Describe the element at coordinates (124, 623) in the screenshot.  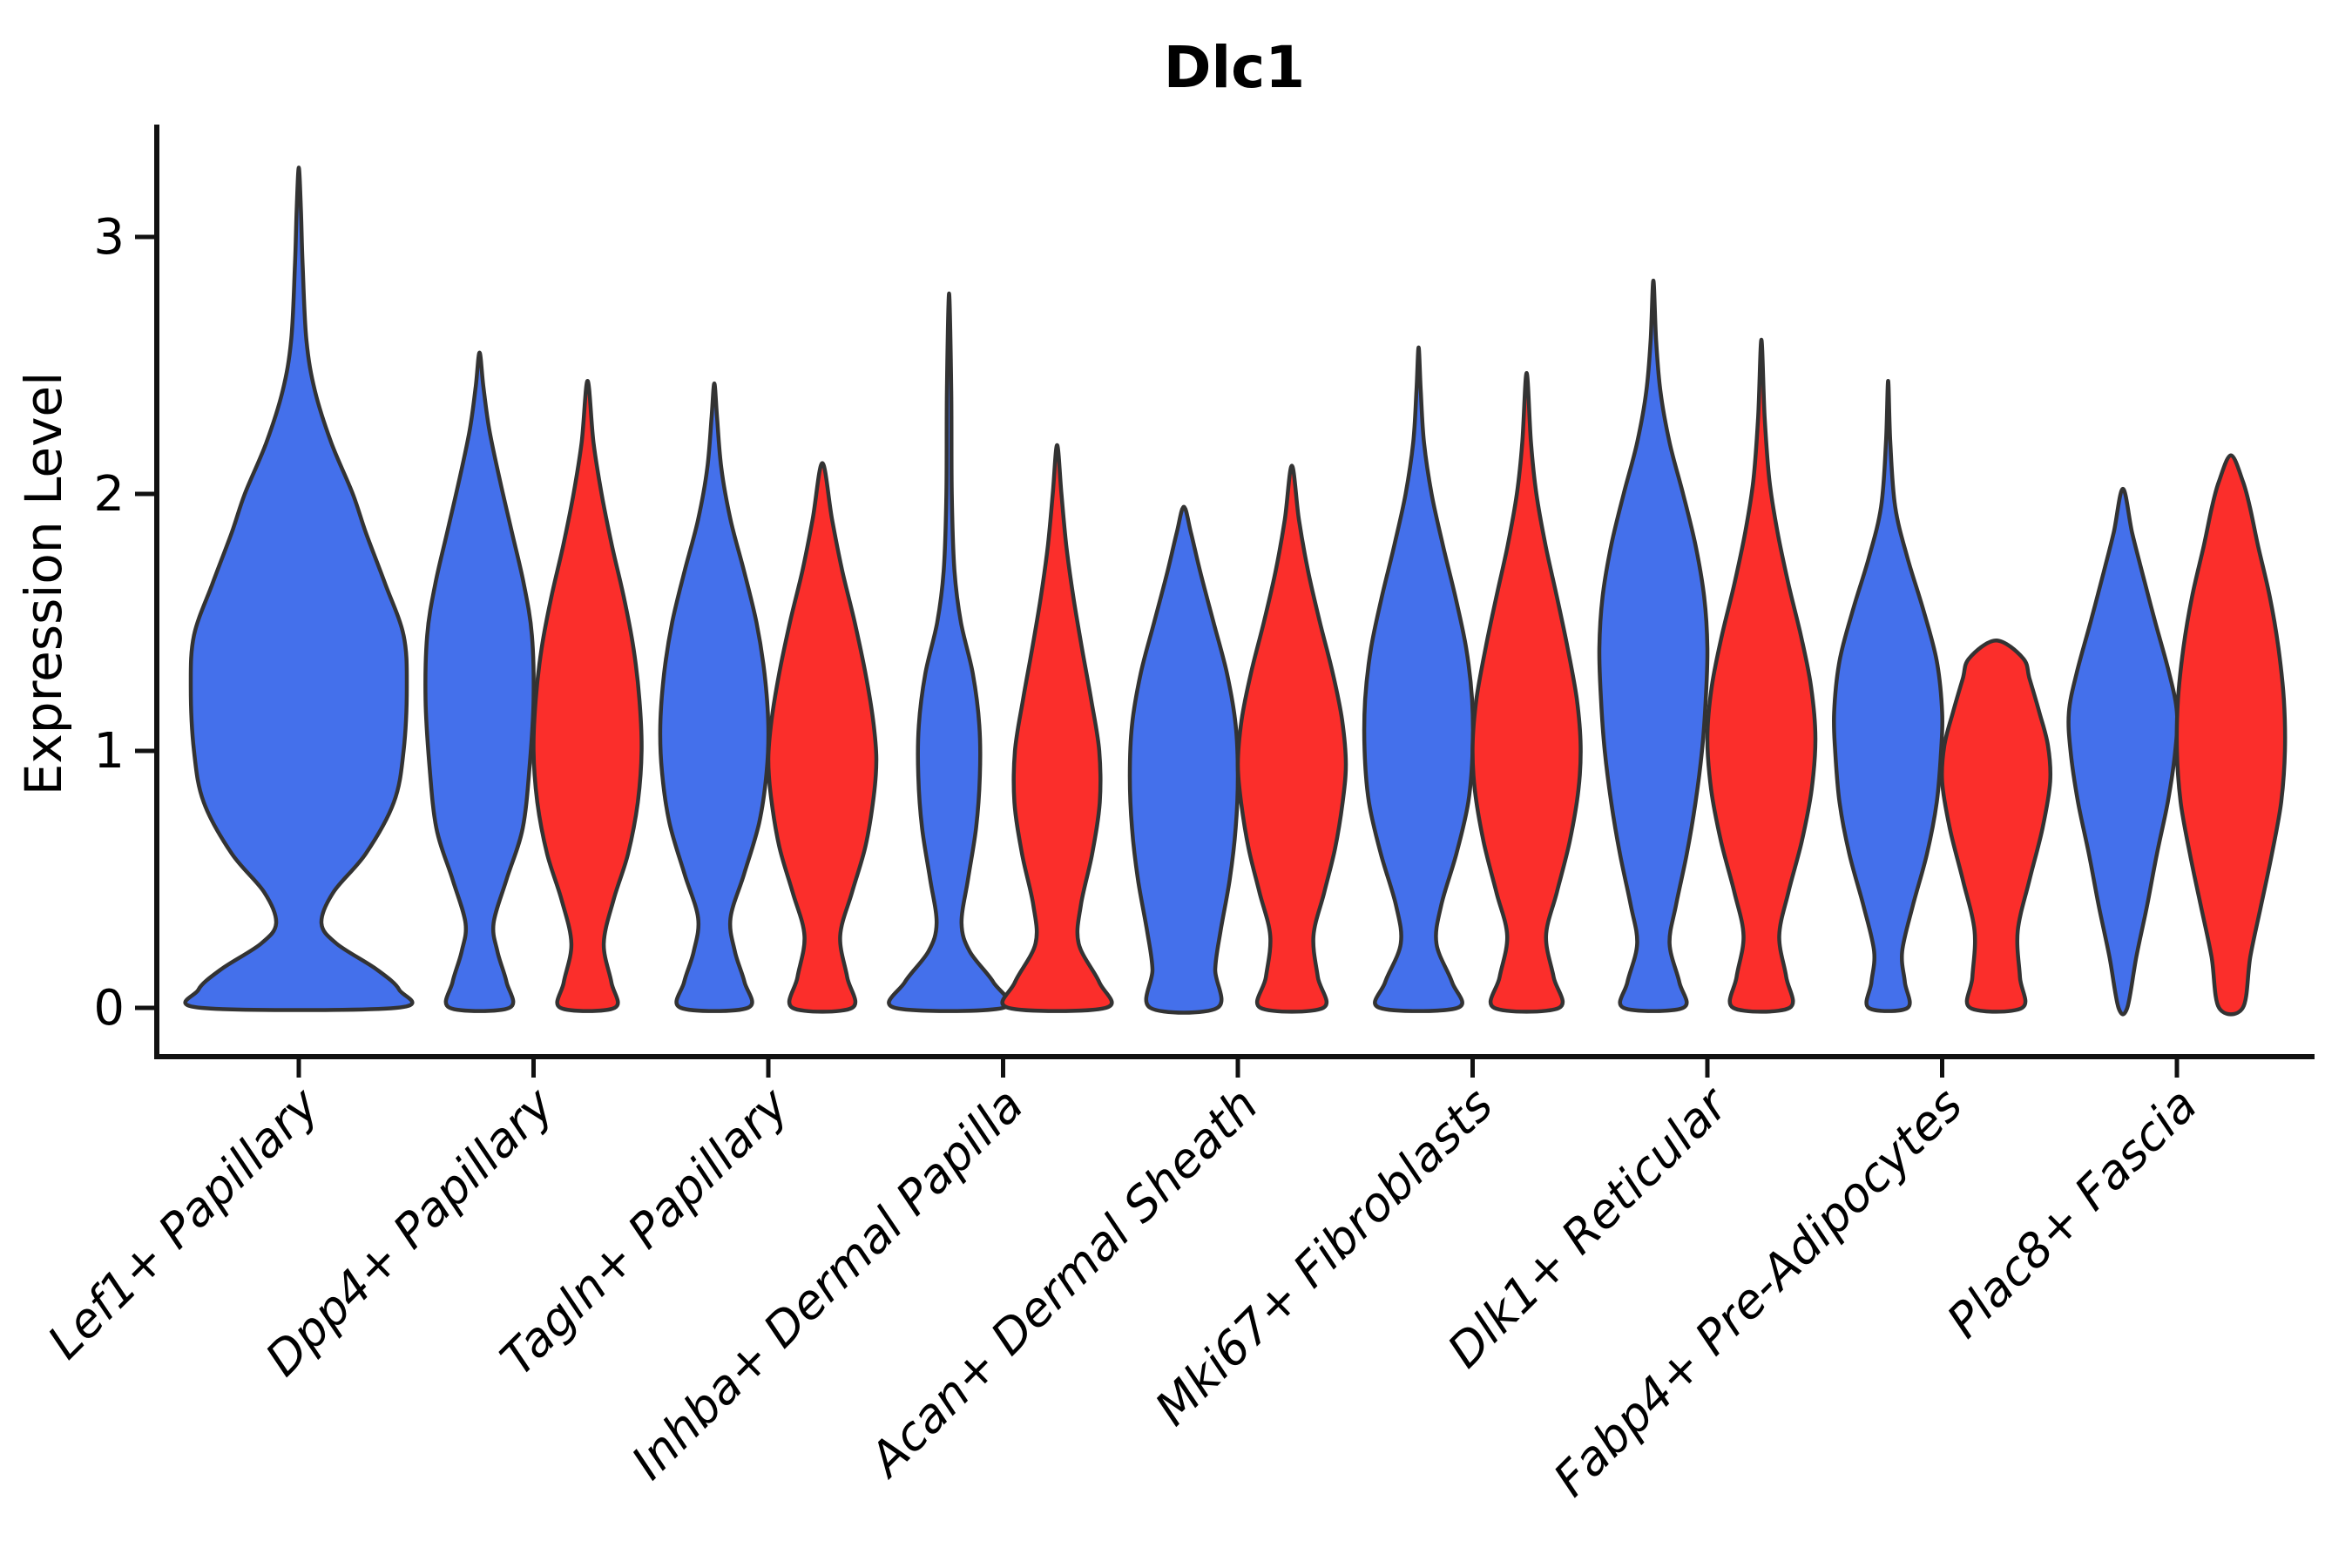
I see `y-ticks-layer: 0 1 2 3` at that location.